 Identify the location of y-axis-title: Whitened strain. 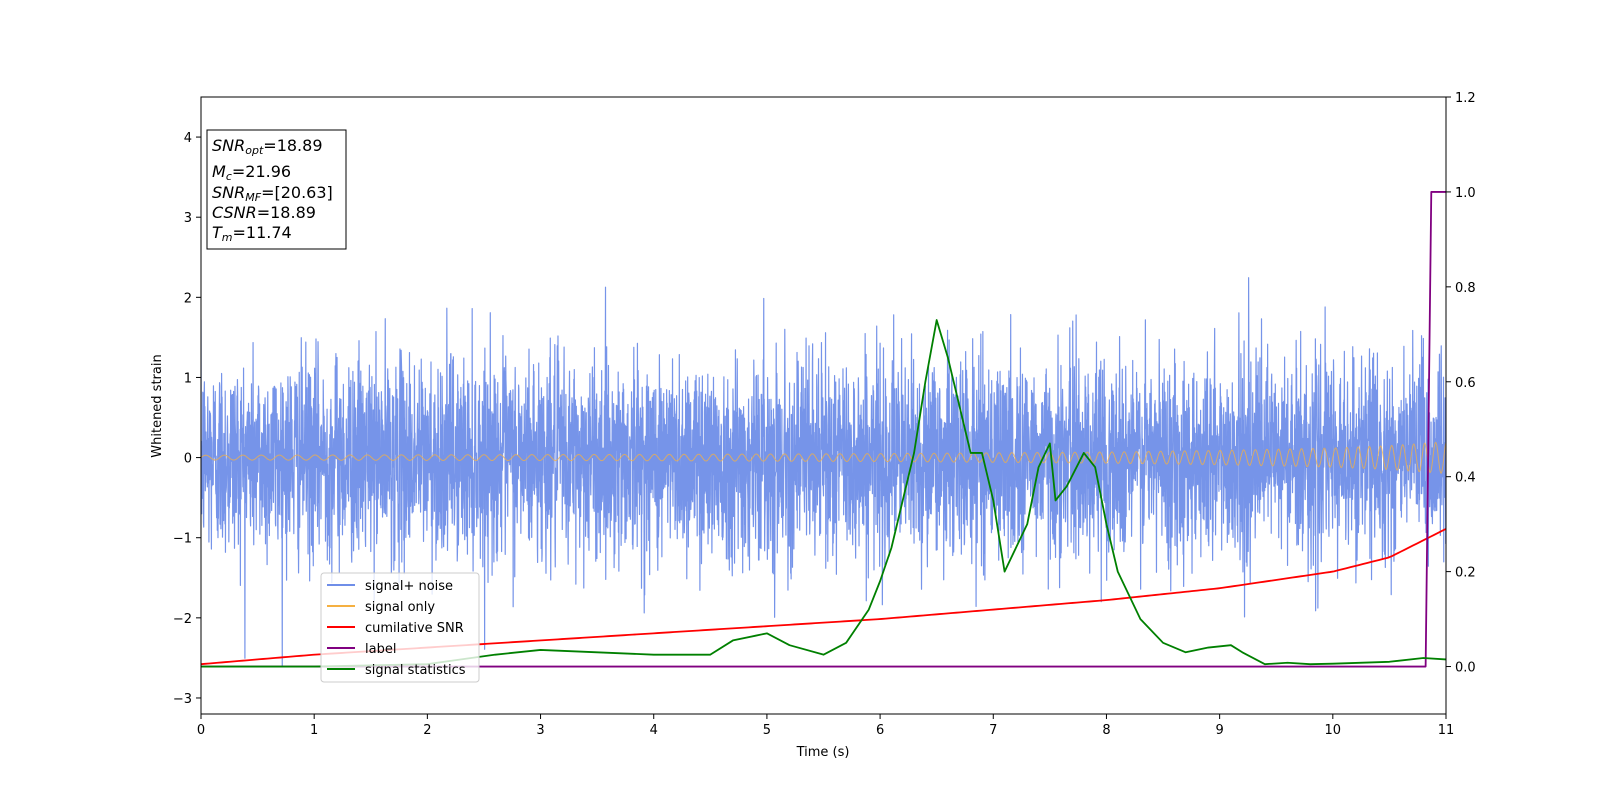
(157, 405).